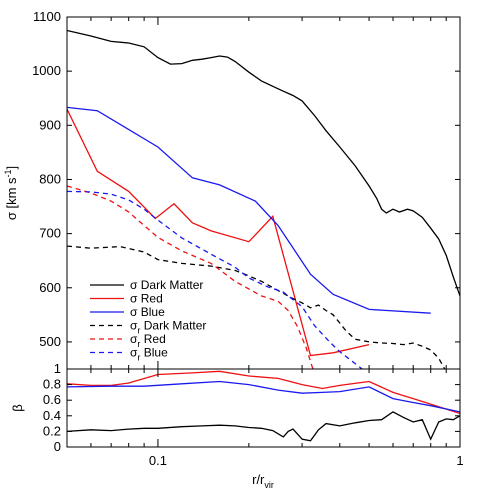  I want to click on bottom-y-tick-label: 0, so click(57, 446).